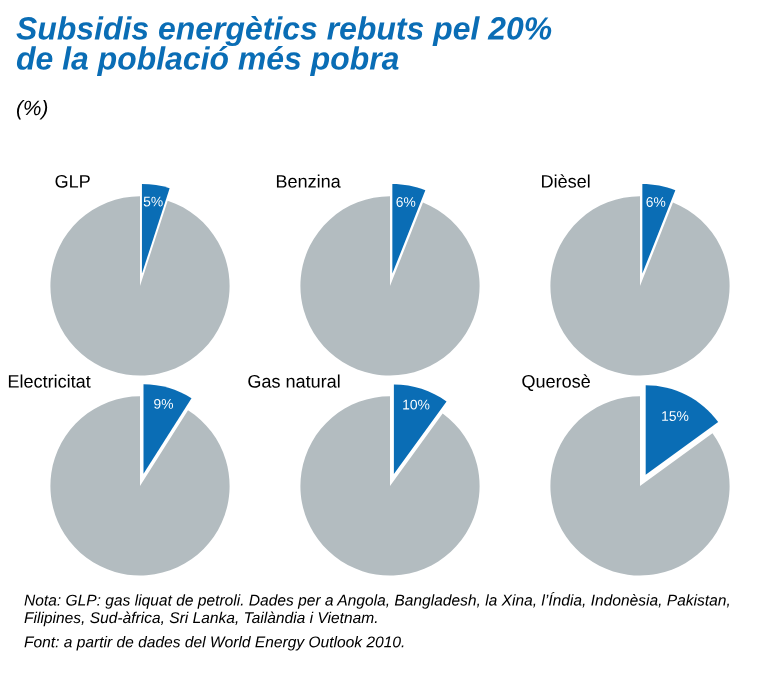 The height and width of the screenshot is (676, 758). I want to click on chart-title: Gas natural, so click(294, 381).